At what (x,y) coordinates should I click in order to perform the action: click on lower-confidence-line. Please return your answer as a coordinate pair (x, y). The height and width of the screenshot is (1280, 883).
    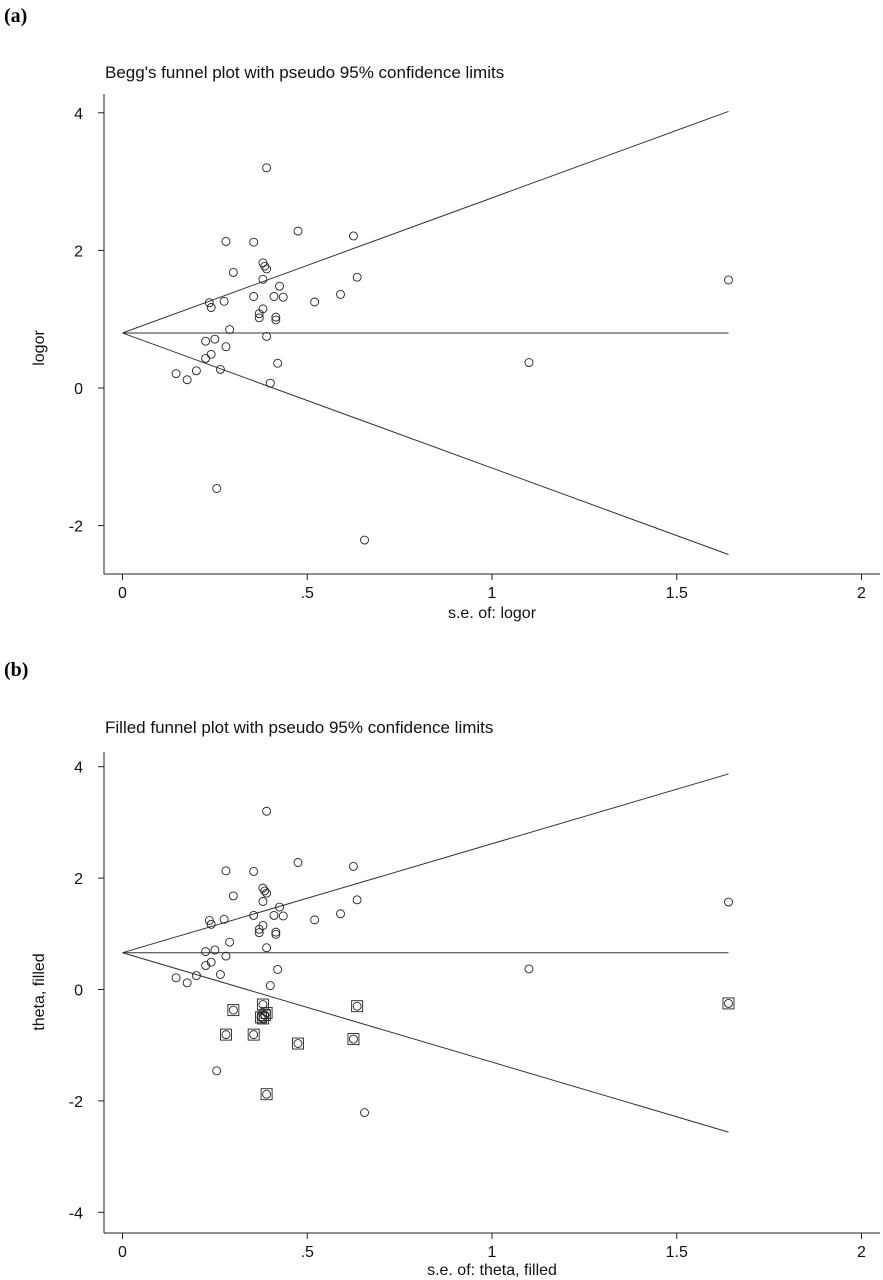
    Looking at the image, I should click on (425, 443).